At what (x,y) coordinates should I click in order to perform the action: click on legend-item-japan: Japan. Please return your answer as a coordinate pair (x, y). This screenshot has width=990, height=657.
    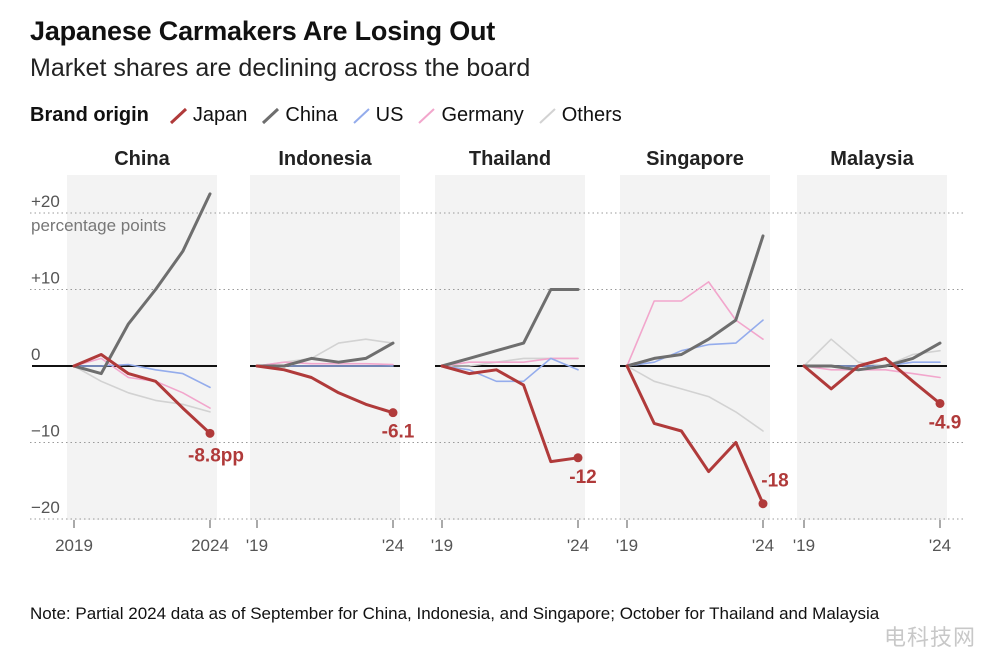
    Looking at the image, I should click on (208, 115).